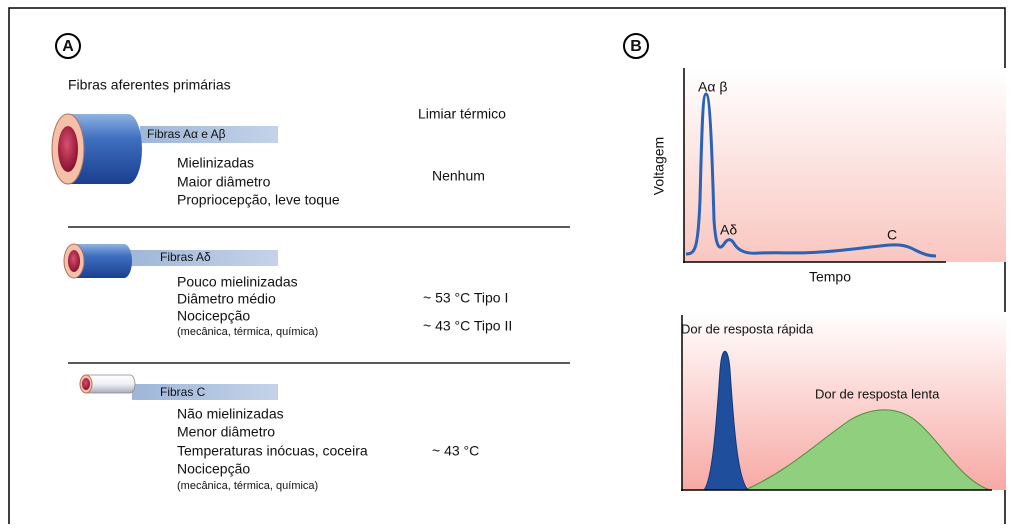 The width and height of the screenshot is (1014, 529). What do you see at coordinates (149, 85) in the screenshot?
I see `section-title: Fibras aferentes primárias` at bounding box center [149, 85].